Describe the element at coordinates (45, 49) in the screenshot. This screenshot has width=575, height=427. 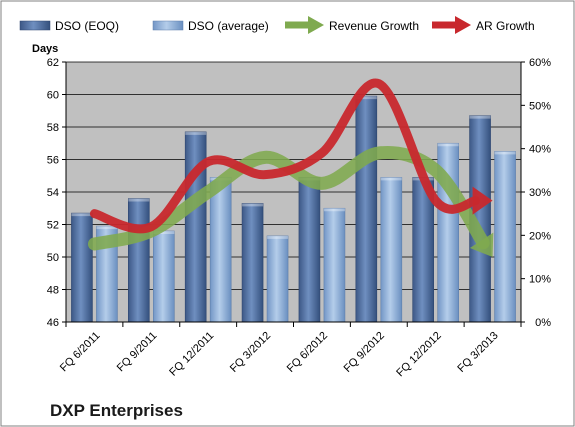
I see `y-axis-title: Days` at that location.